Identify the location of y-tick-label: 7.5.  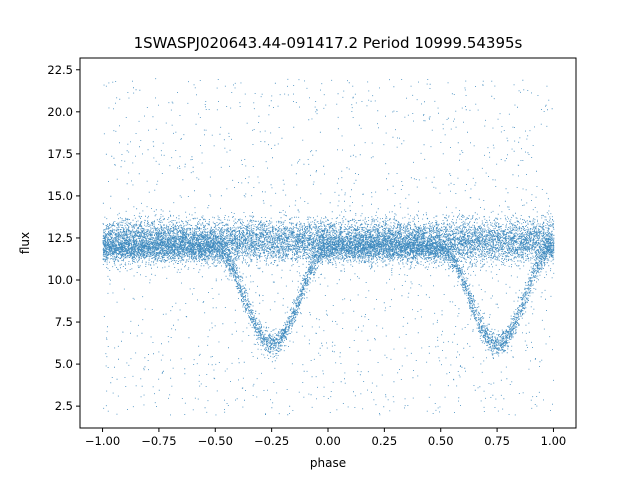
(64, 322).